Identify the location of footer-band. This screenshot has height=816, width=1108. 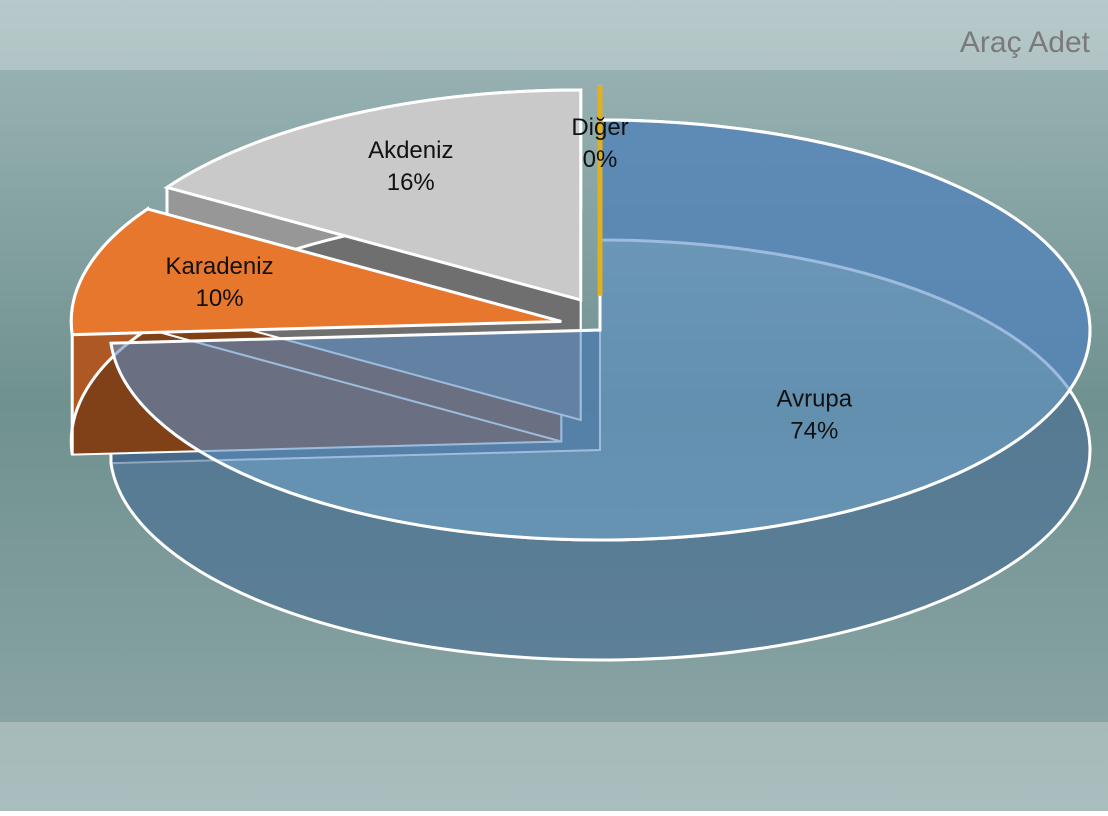
(554, 766).